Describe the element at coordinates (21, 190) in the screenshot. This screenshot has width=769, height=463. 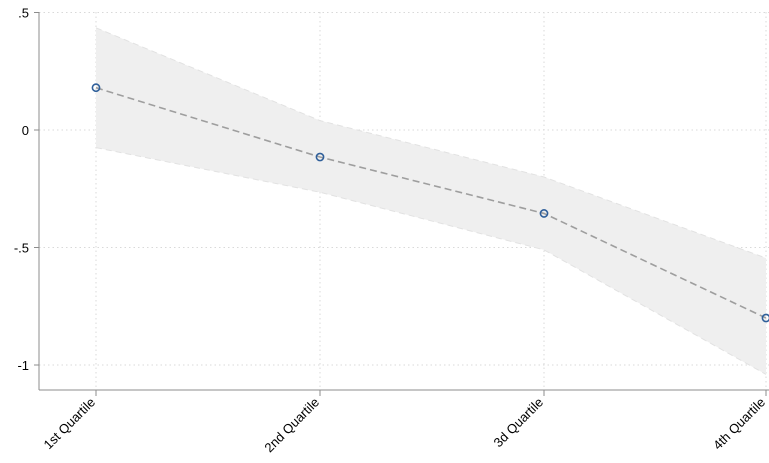
I see `y-tick-labels: .5 0 -.5 -1` at that location.